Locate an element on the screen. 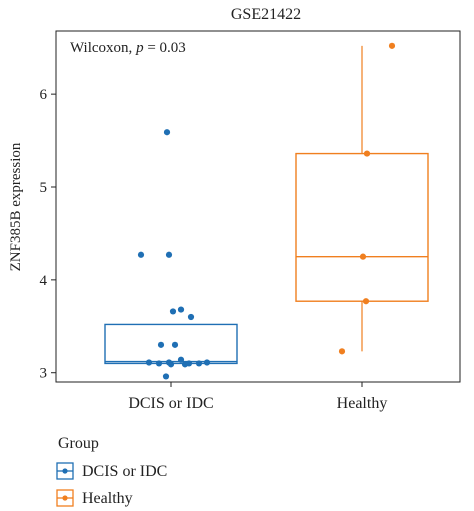 Image resolution: width=474 pixels, height=511 pixels. y-tick-label: 4 is located at coordinates (44, 281).